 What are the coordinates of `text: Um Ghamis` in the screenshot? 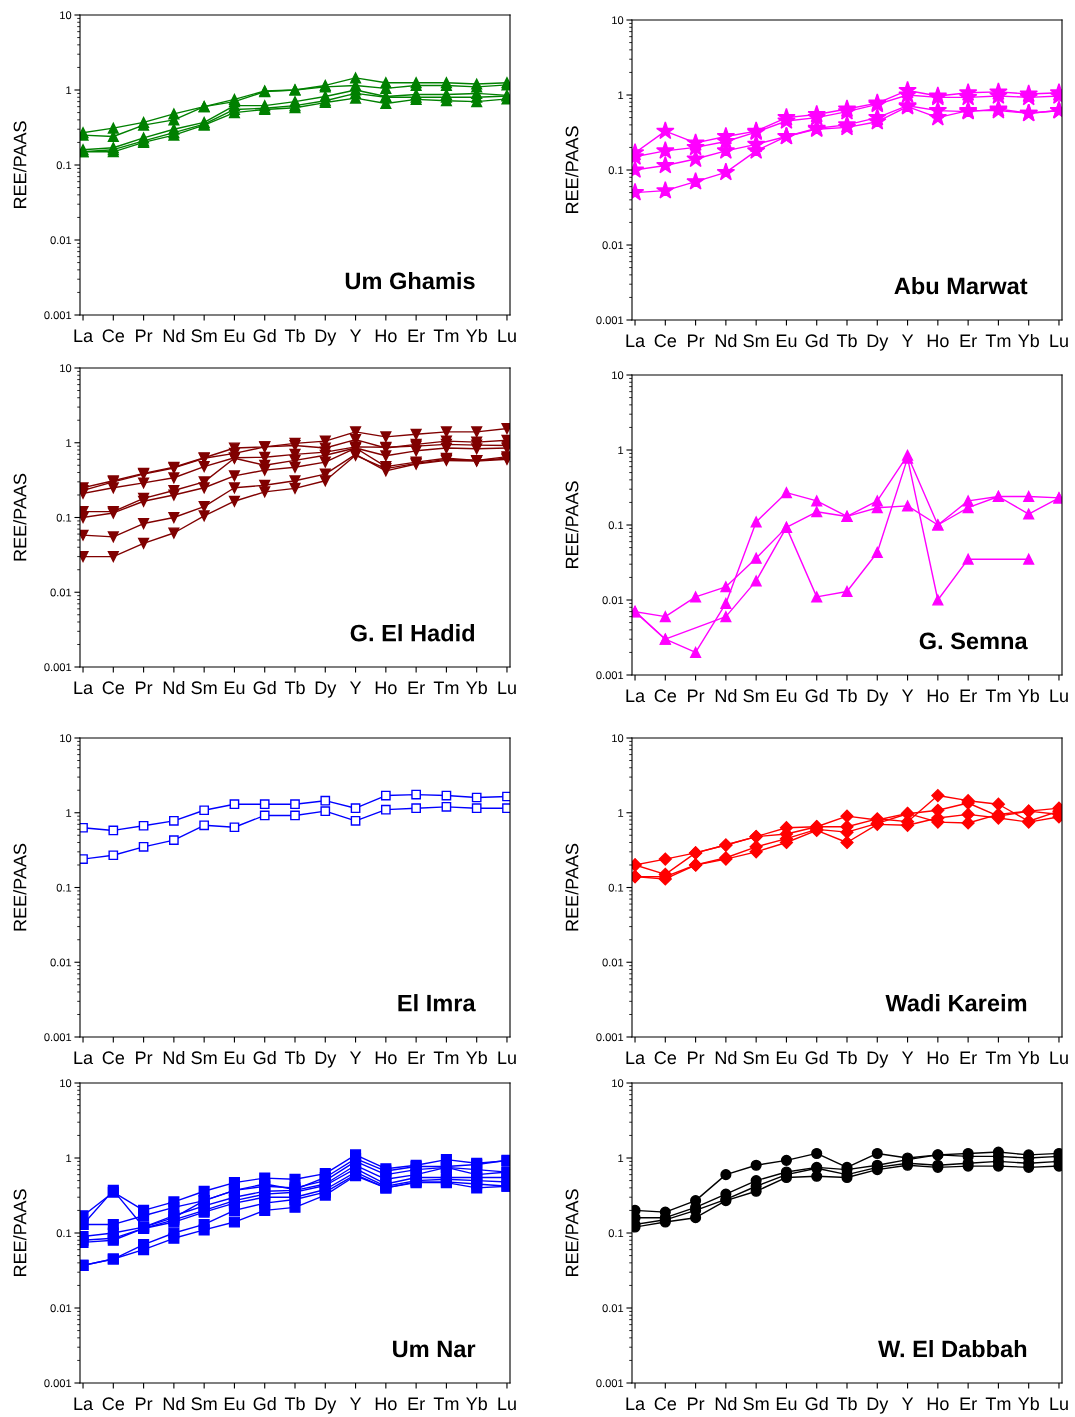 It's located at (410, 280).